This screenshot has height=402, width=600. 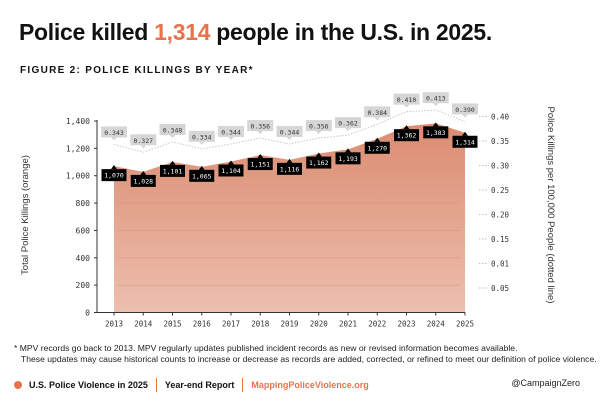 I want to click on y-tick-label: 1,000, so click(x=78, y=176).